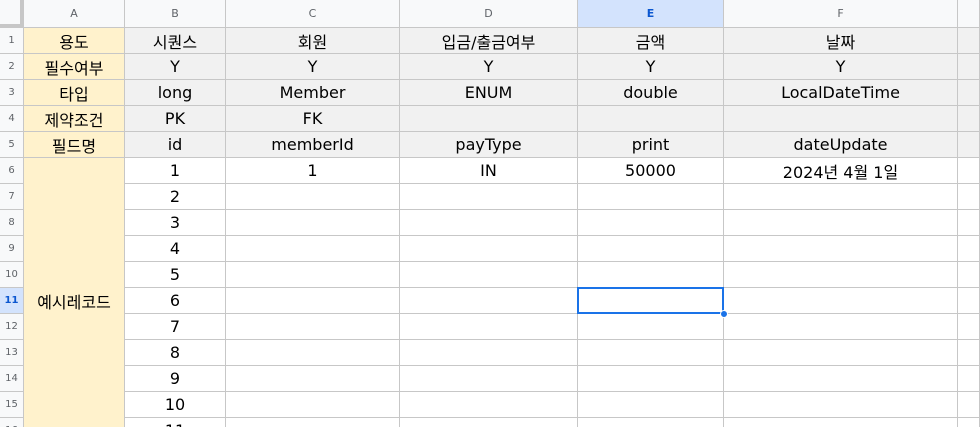  I want to click on cell-b4: PK, so click(175, 119).